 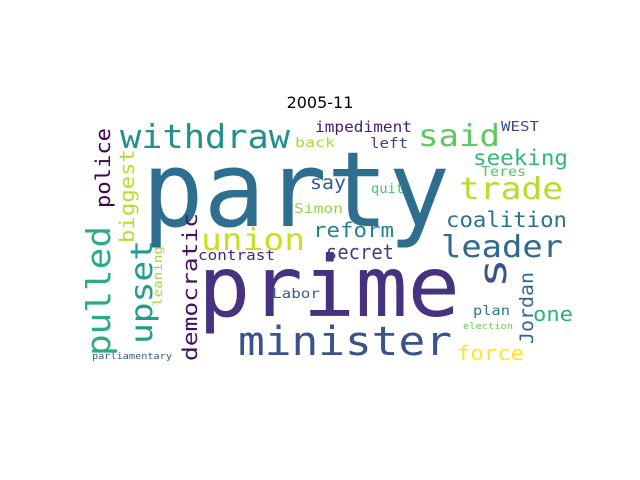 What do you see at coordinates (527, 308) in the screenshot?
I see `word-jordan: Jordan` at bounding box center [527, 308].